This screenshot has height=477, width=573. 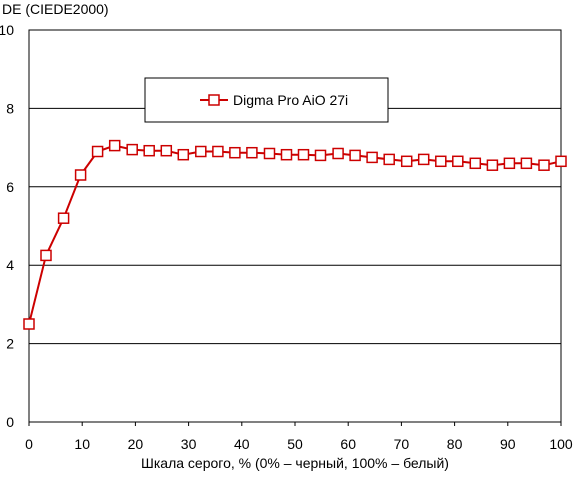 I want to click on legend-label: Digma Pro AiO 27i, so click(x=290, y=100).